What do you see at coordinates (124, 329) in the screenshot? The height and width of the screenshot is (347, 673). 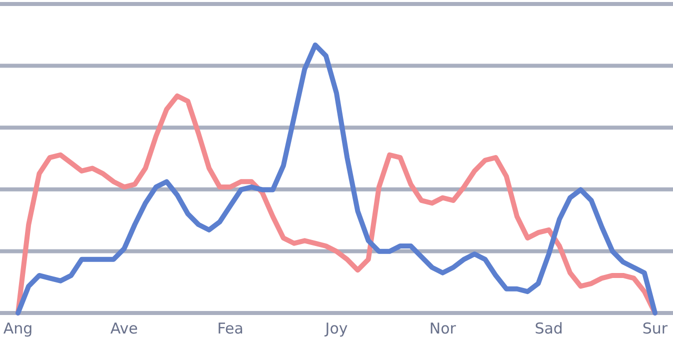 I see `x-tick-label: Ave` at bounding box center [124, 329].